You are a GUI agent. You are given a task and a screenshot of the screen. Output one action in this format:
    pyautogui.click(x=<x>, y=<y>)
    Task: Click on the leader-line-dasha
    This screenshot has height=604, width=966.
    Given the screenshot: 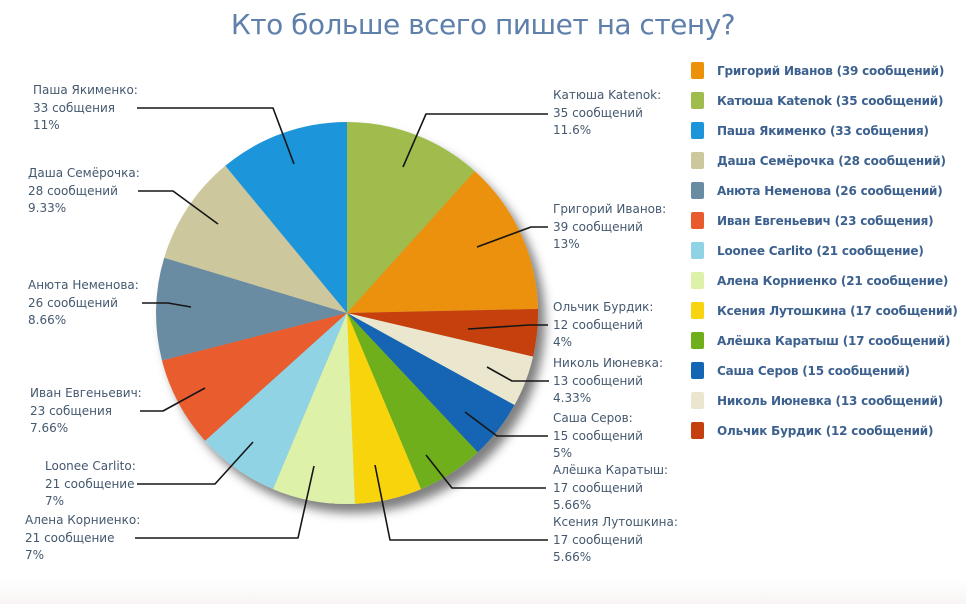 What is the action you would take?
    pyautogui.click(x=178, y=207)
    